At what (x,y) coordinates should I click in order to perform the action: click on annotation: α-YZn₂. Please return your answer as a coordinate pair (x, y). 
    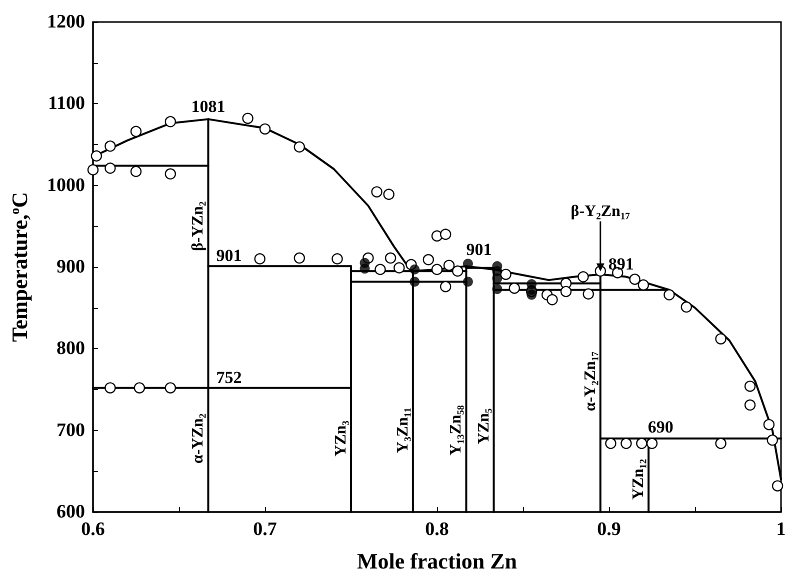
    Looking at the image, I should click on (198, 438).